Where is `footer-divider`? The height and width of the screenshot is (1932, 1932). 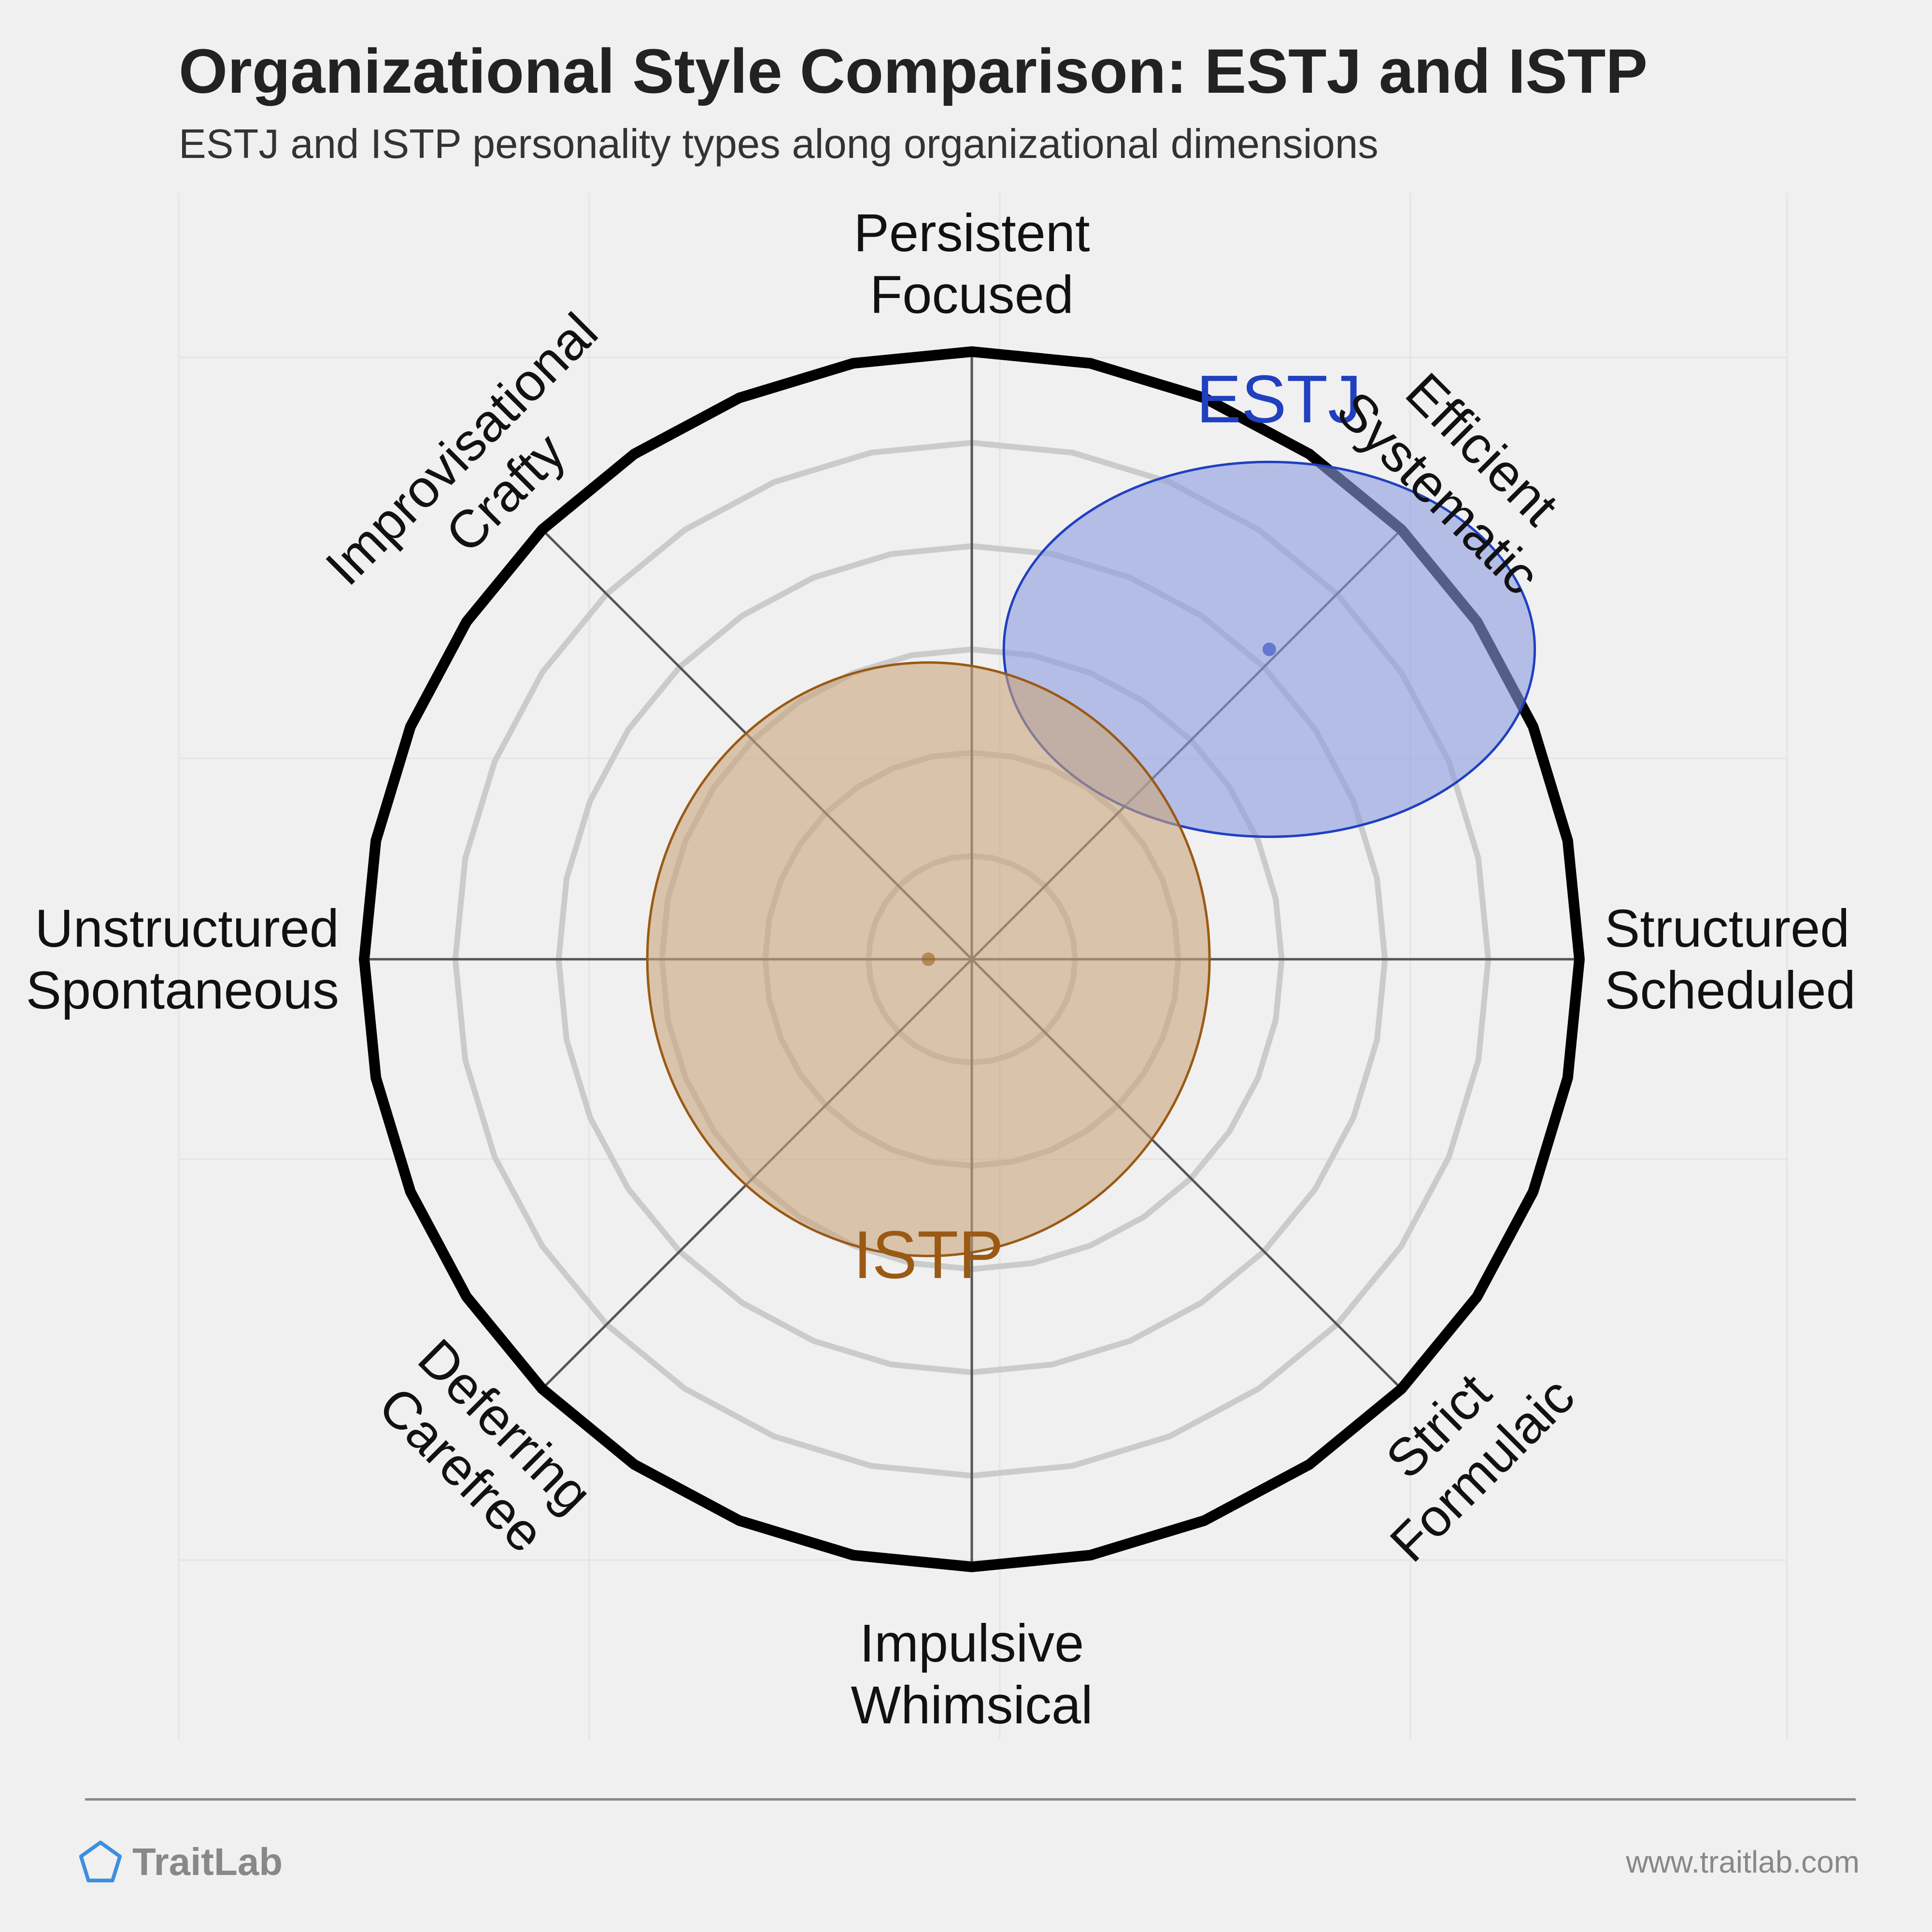
footer-divider is located at coordinates (970, 1799).